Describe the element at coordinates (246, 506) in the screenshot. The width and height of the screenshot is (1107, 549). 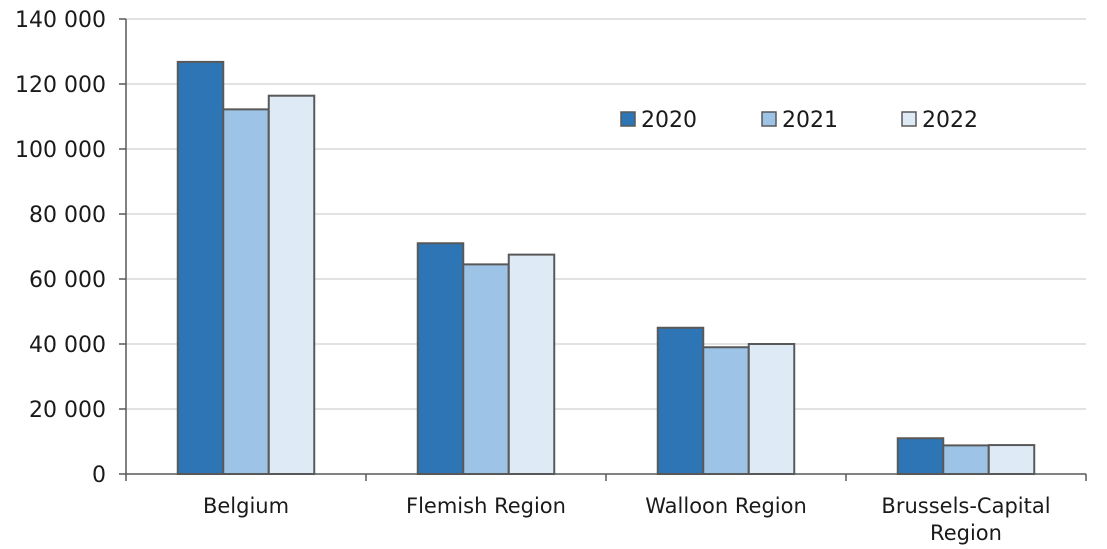
I see `x-category-label: Belgium` at that location.